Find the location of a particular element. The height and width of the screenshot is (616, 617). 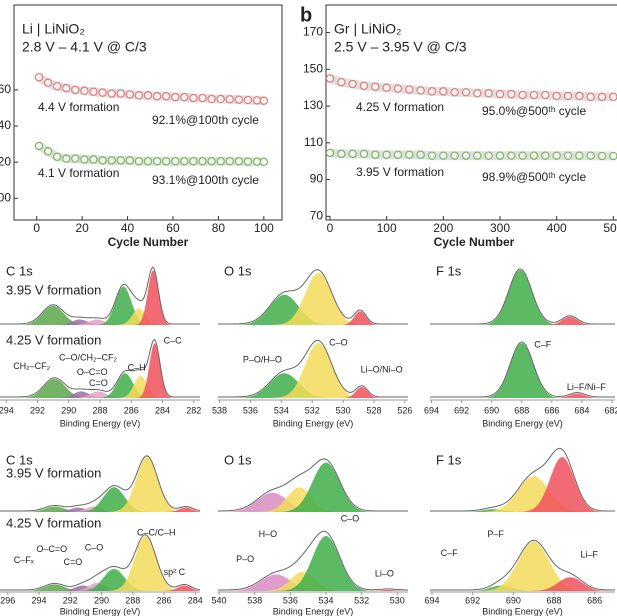

x-tick-label: 538 is located at coordinates (219, 410).